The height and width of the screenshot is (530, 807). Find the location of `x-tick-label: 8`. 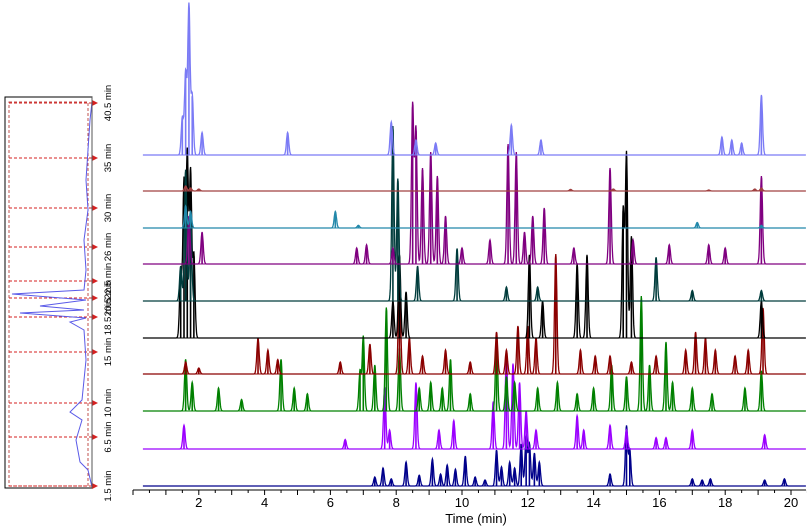

x-tick-label: 8 is located at coordinates (396, 502).